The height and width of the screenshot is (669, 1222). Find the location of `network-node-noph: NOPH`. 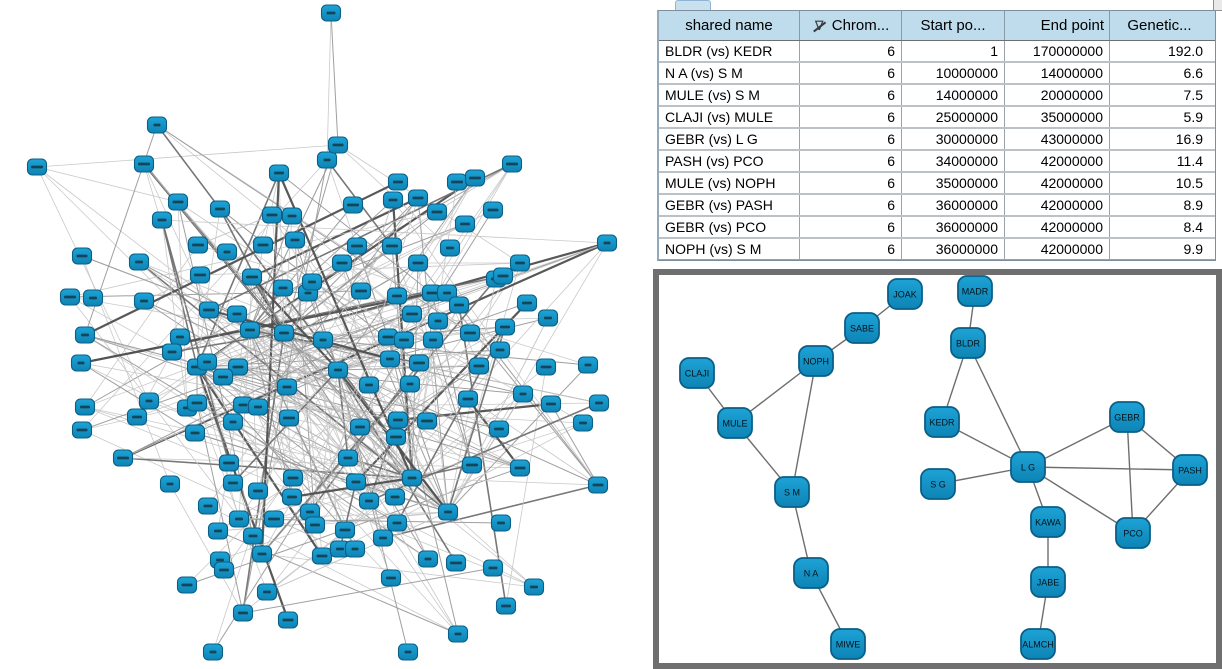

network-node-noph: NOPH is located at coordinates (816, 361).